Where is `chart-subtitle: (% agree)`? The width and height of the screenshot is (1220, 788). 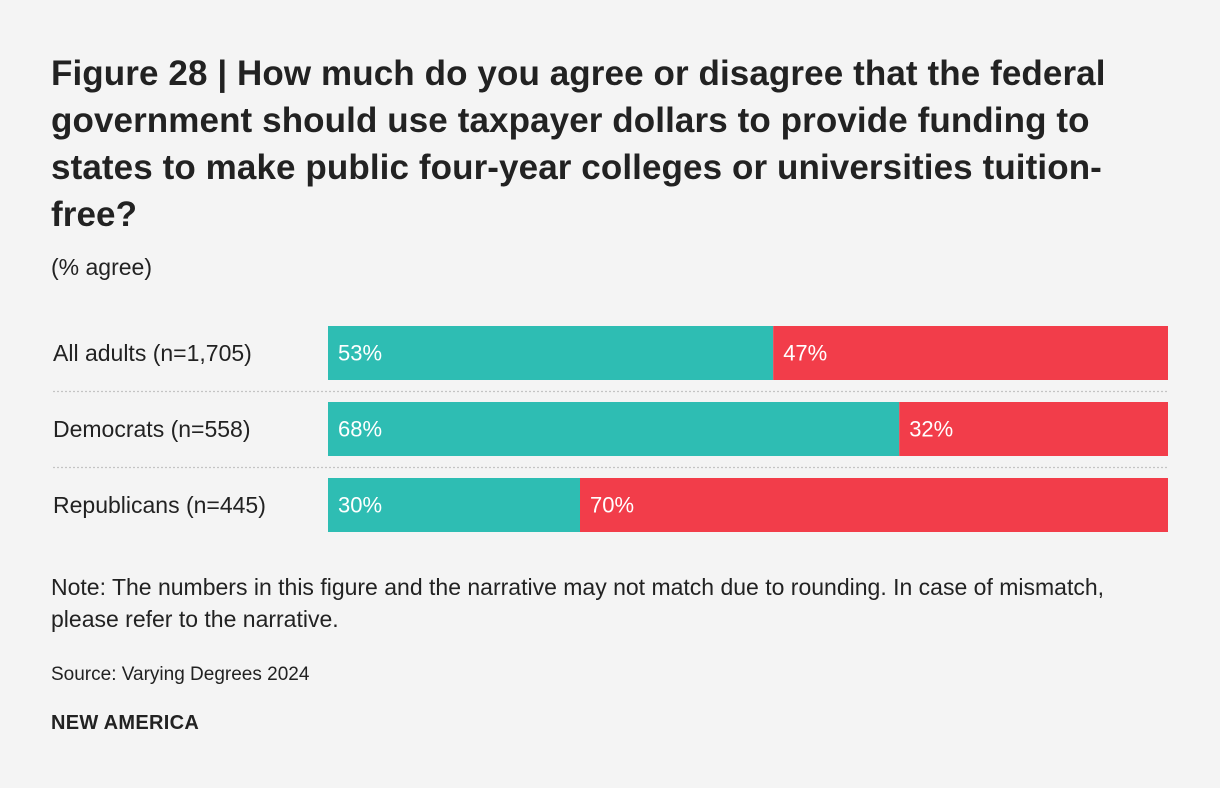 chart-subtitle: (% agree) is located at coordinates (101, 267).